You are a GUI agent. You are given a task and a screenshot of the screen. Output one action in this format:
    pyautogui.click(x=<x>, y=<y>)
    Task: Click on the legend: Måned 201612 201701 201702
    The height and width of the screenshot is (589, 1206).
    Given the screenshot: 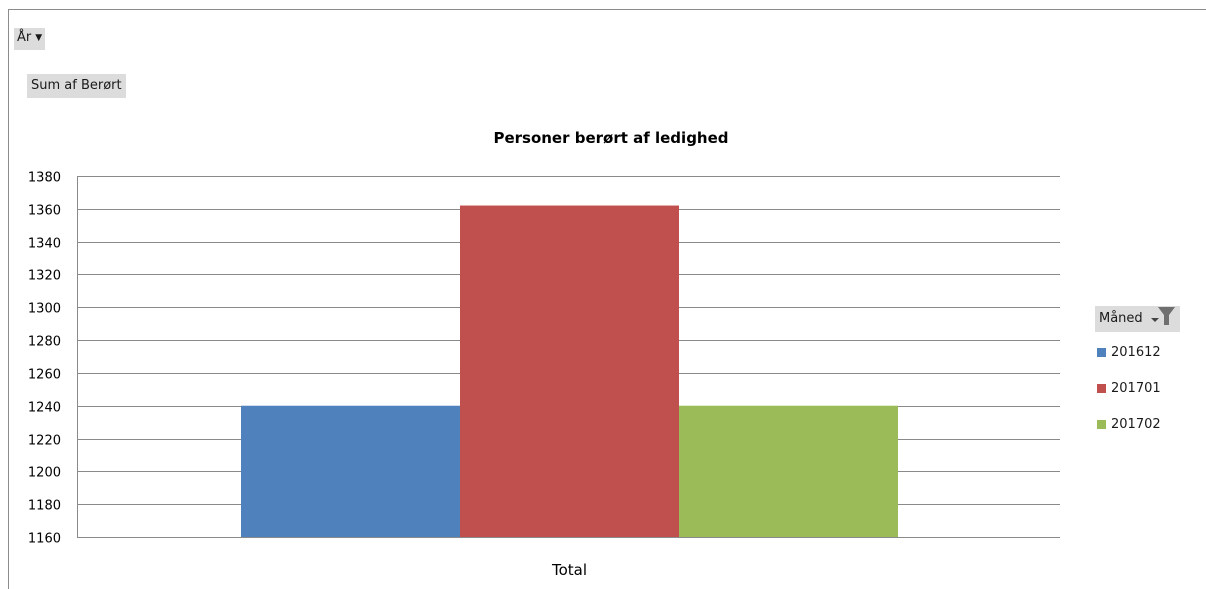 What is the action you would take?
    pyautogui.click(x=1137, y=370)
    